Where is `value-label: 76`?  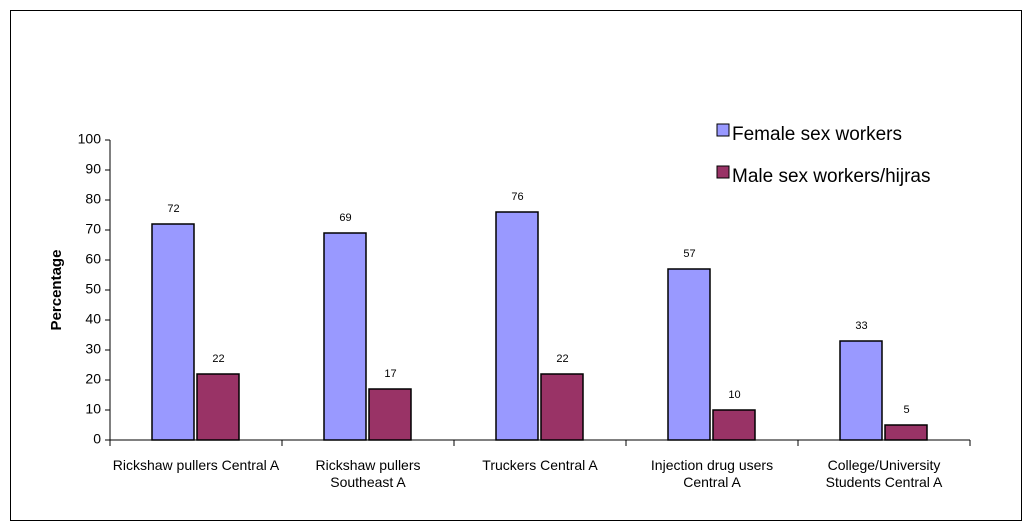
value-label: 76 is located at coordinates (517, 197).